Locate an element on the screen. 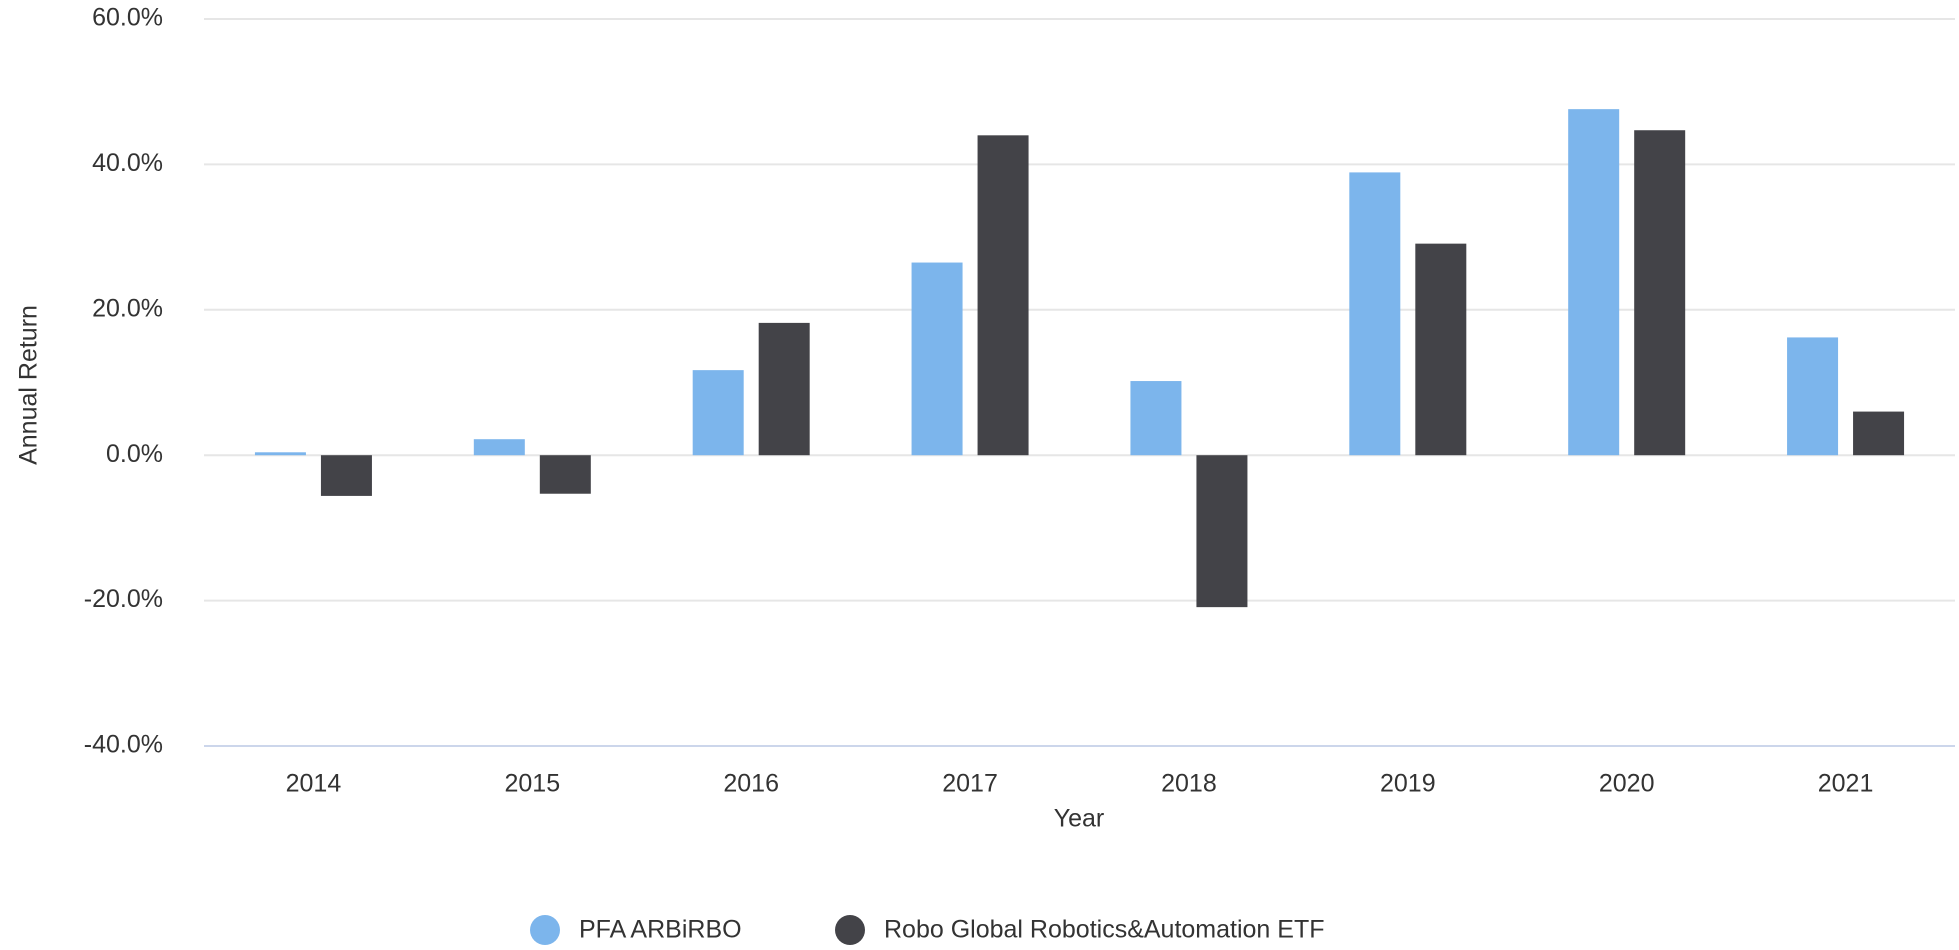 This screenshot has width=1959, height=950. y-tick-label: -40.0% is located at coordinates (123, 745).